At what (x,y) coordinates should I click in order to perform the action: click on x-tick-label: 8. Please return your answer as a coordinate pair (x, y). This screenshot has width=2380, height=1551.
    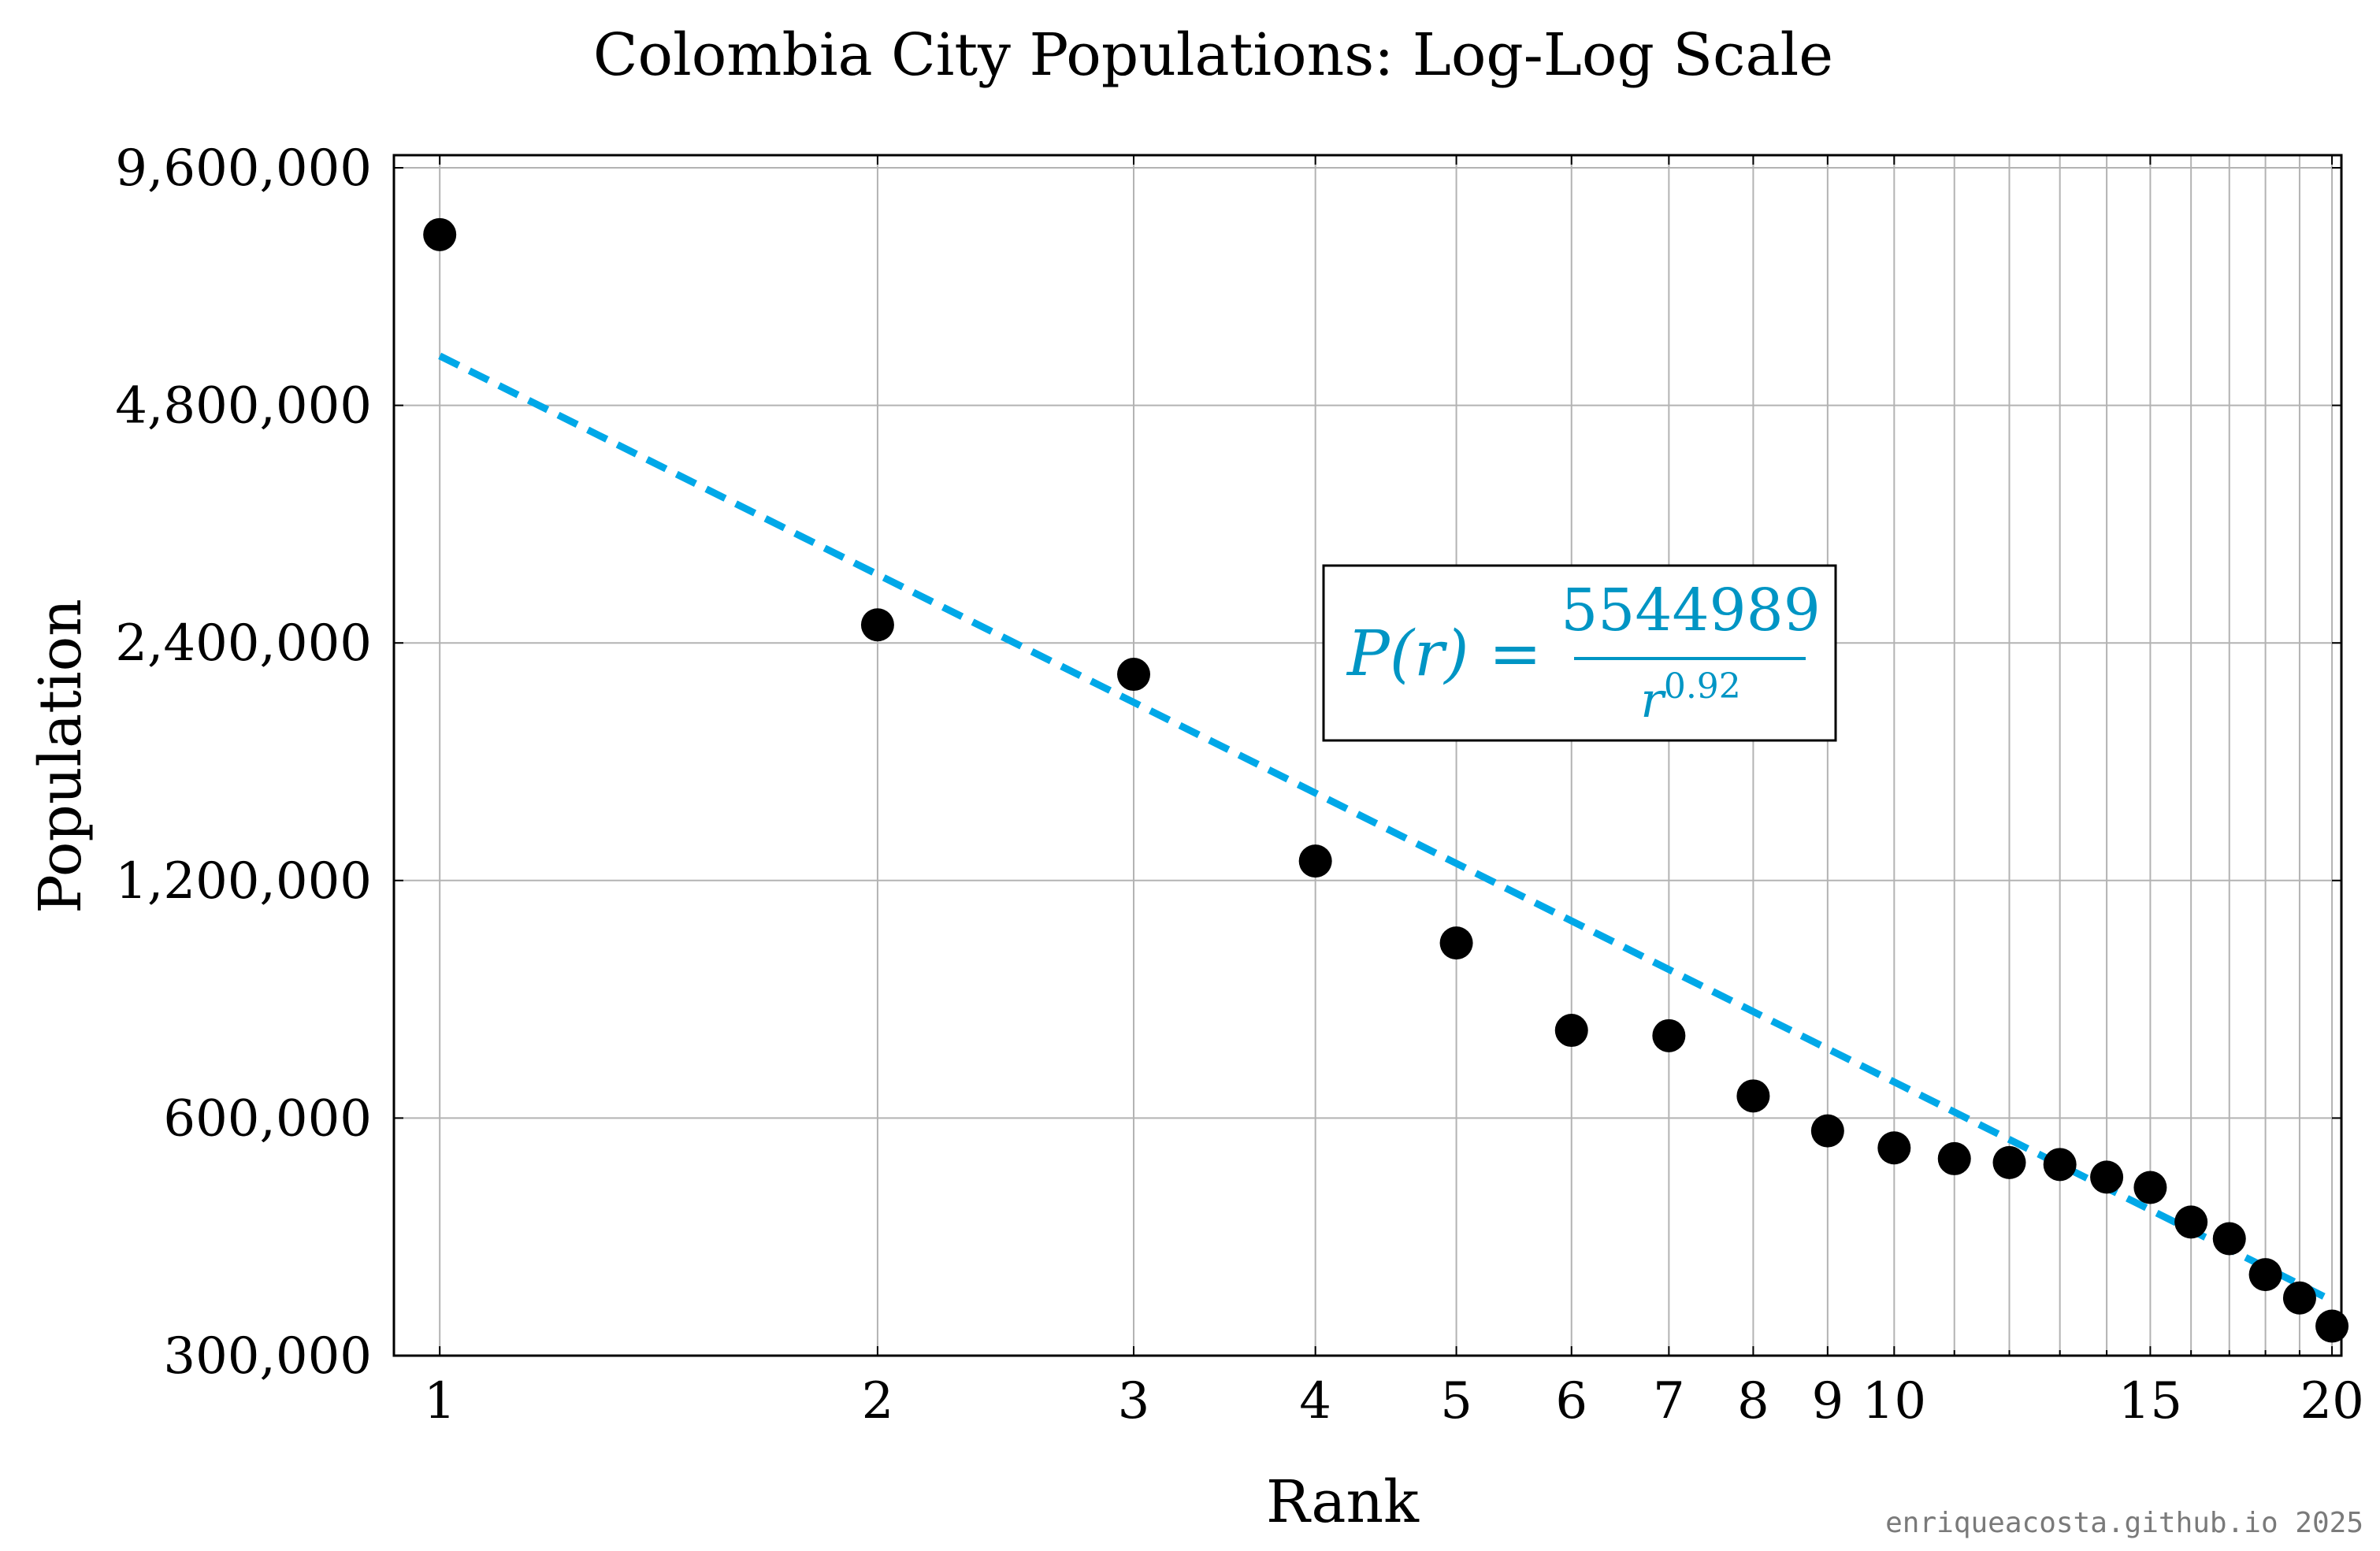
    Looking at the image, I should click on (1753, 1401).